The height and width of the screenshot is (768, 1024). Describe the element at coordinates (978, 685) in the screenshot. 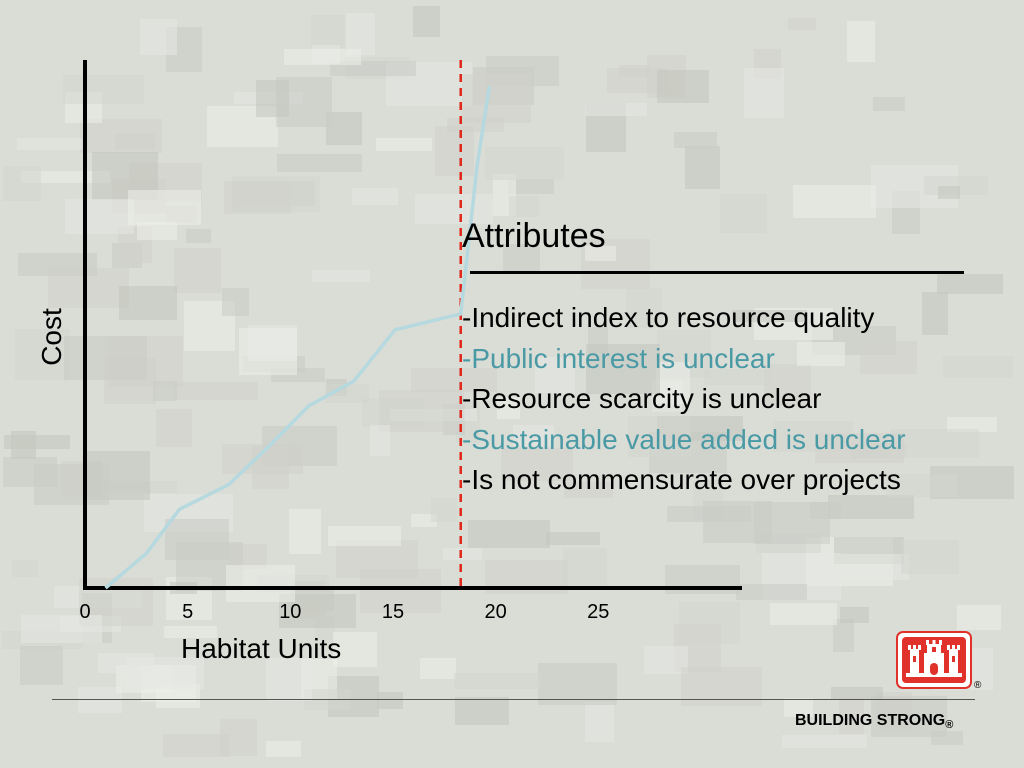

I see `logo-registered-mark: ®` at that location.